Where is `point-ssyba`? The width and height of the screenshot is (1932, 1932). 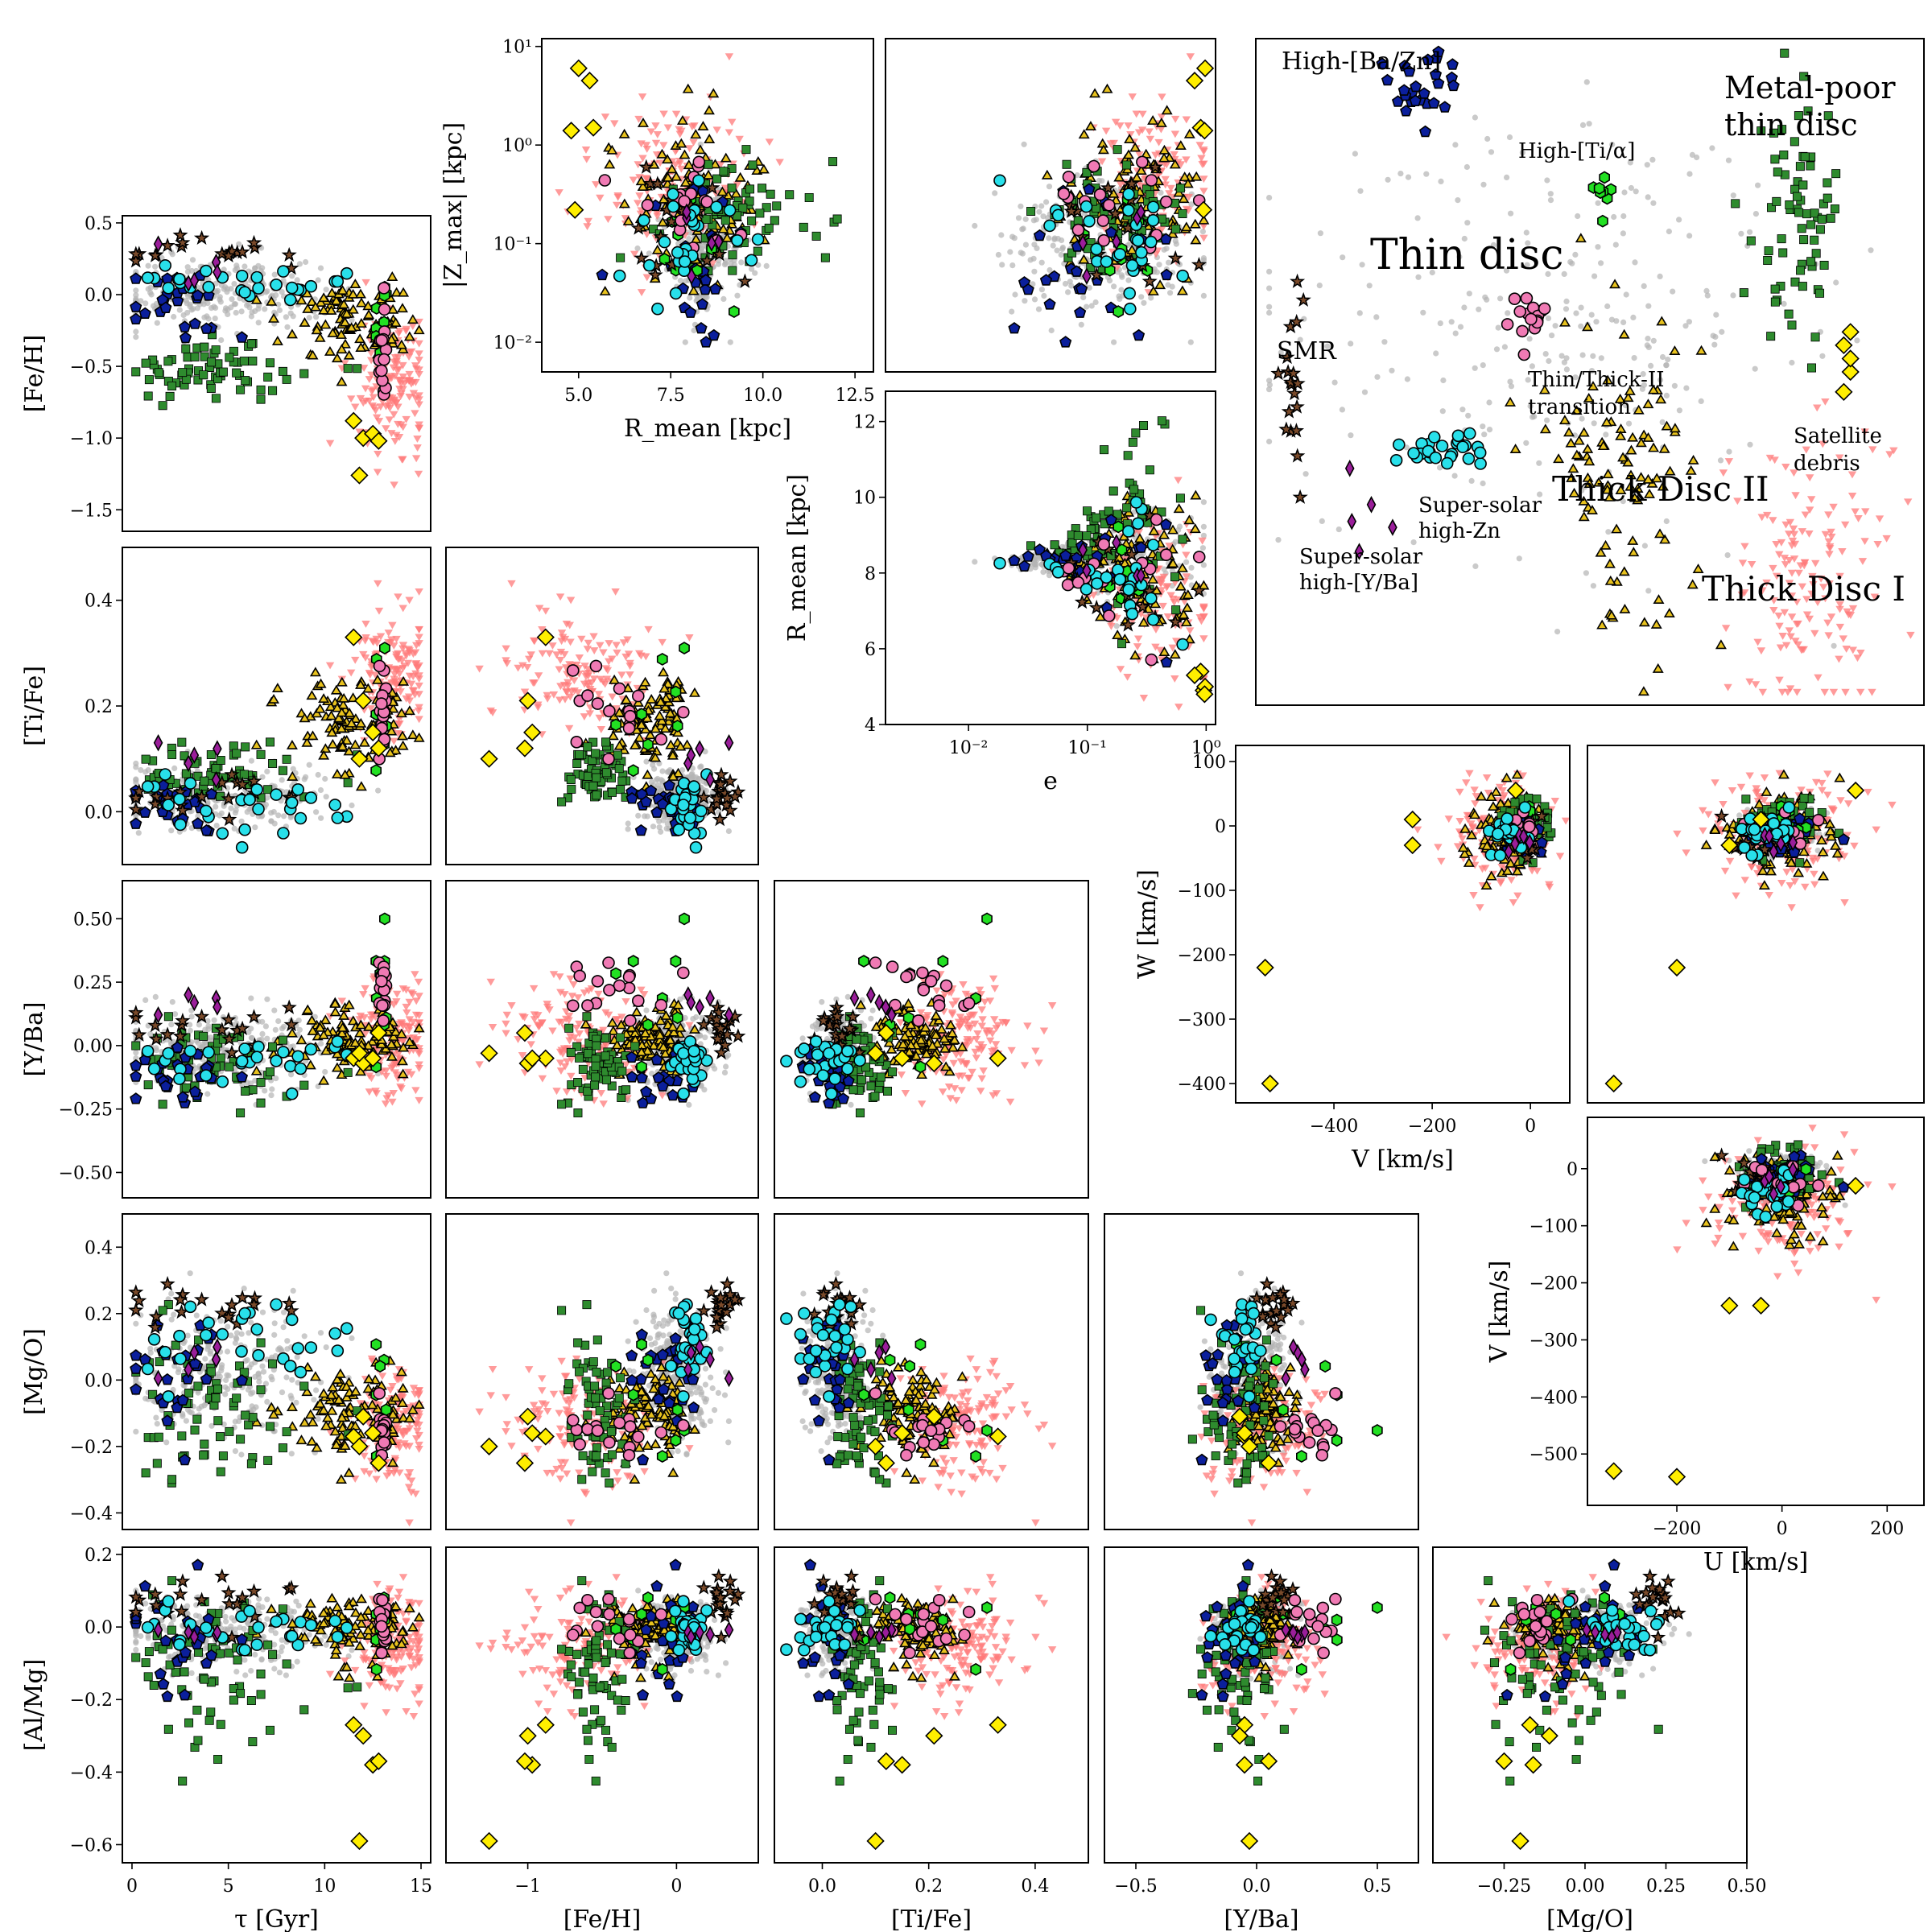 point-ssyba is located at coordinates (1141, 212).